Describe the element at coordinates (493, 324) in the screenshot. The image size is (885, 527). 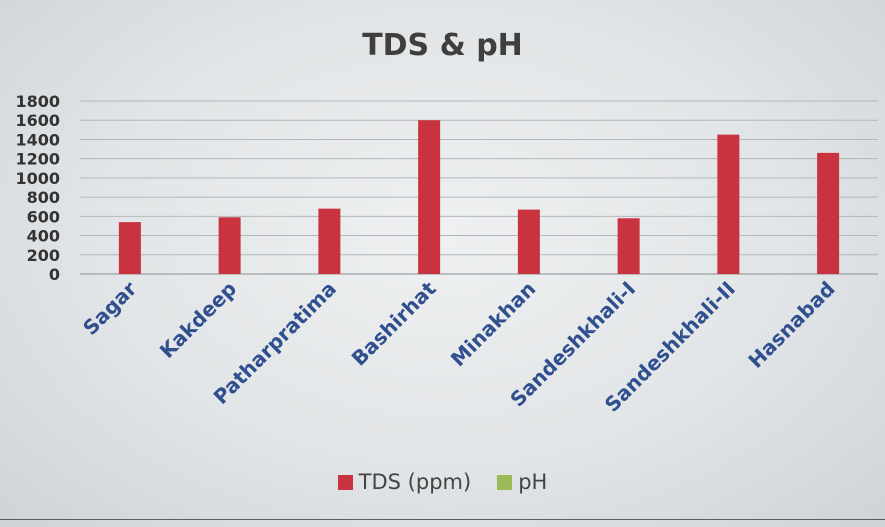
I see `x-tick-label-minakhan: Minakhan` at that location.